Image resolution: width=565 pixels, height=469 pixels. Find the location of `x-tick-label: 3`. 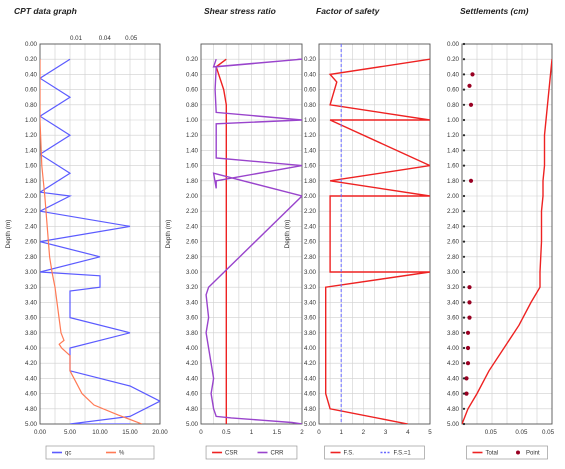

x-tick-label: 3 is located at coordinates (386, 432).